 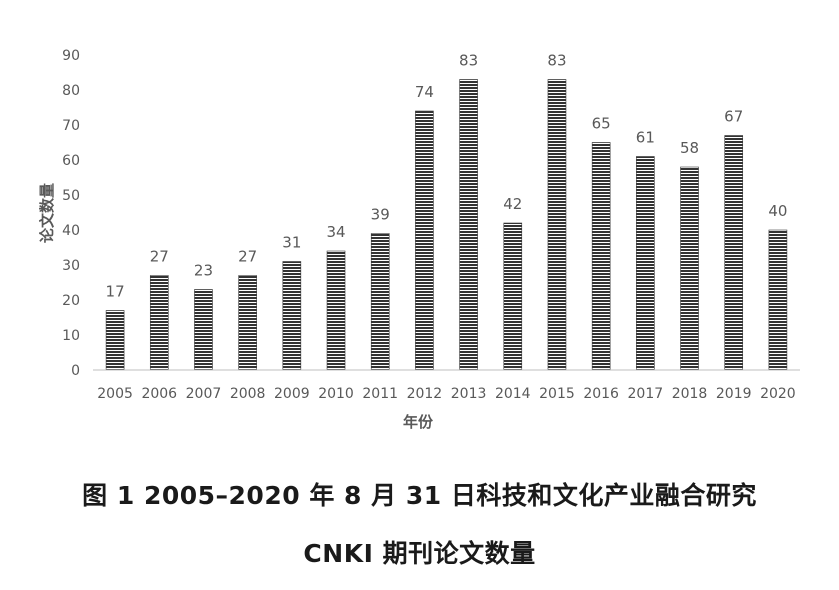 What do you see at coordinates (778, 300) in the screenshot?
I see `bar-2020` at bounding box center [778, 300].